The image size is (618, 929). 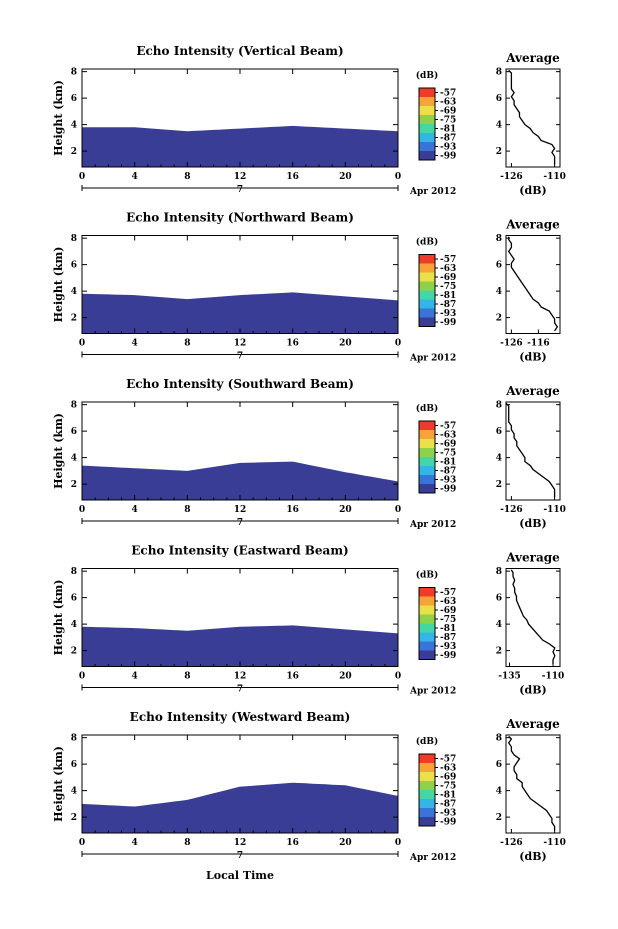 What do you see at coordinates (427, 408) in the screenshot?
I see `colorbar-unit: (dB)` at bounding box center [427, 408].